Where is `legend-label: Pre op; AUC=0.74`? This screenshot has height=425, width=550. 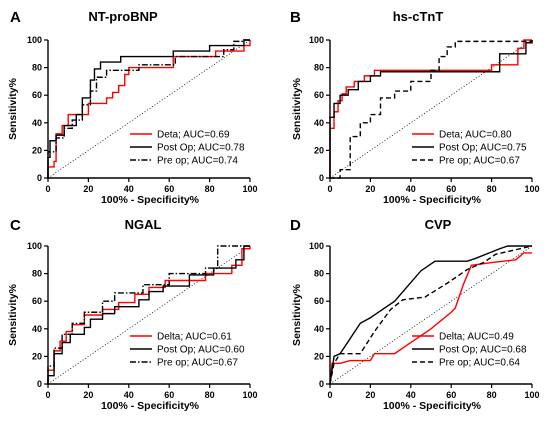
legend-label: Pre op; AUC=0.74 is located at coordinates (197, 161).